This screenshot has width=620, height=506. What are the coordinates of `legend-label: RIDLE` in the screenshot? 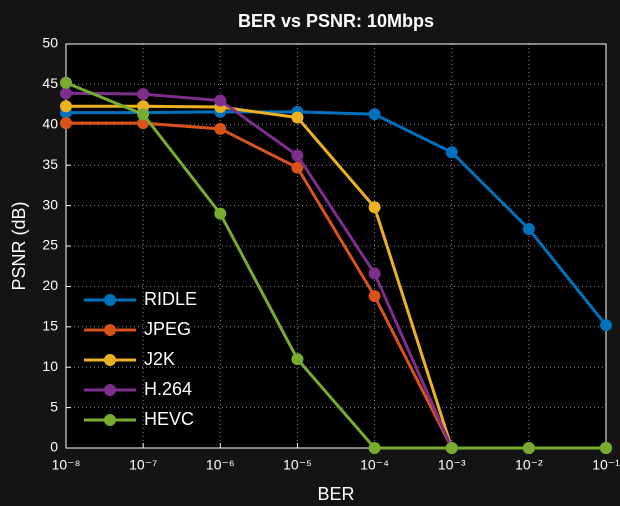 It's located at (170, 299).